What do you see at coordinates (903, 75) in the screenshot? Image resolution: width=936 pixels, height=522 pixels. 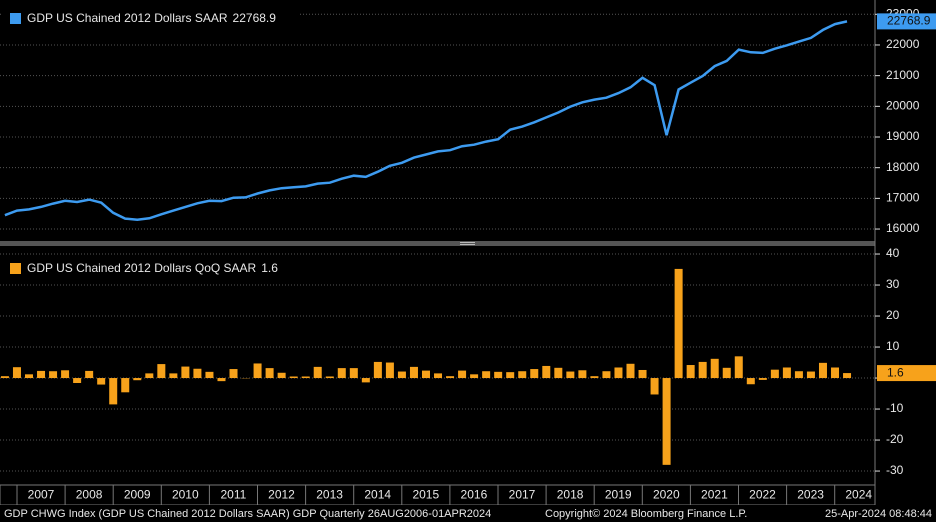 I see `y-tick-label: 21000` at bounding box center [903, 75].